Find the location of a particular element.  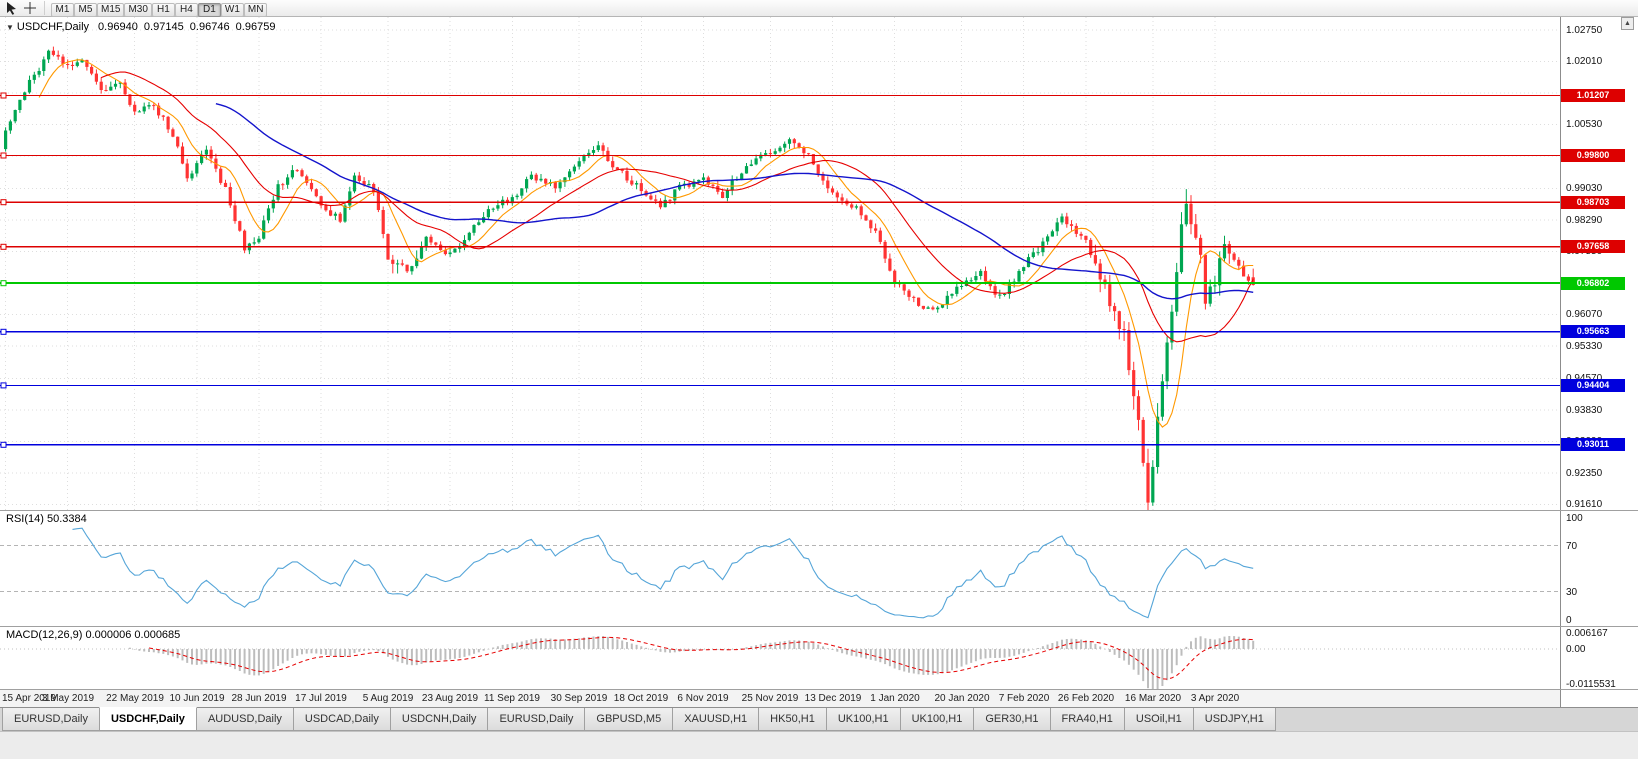

price-tag-current: 0.96802 is located at coordinates (1593, 283).